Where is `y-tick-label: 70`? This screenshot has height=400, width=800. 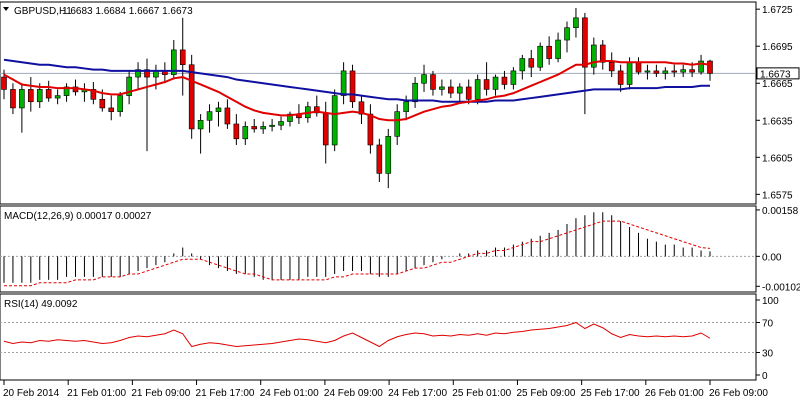
y-tick-label: 70 is located at coordinates (768, 324).